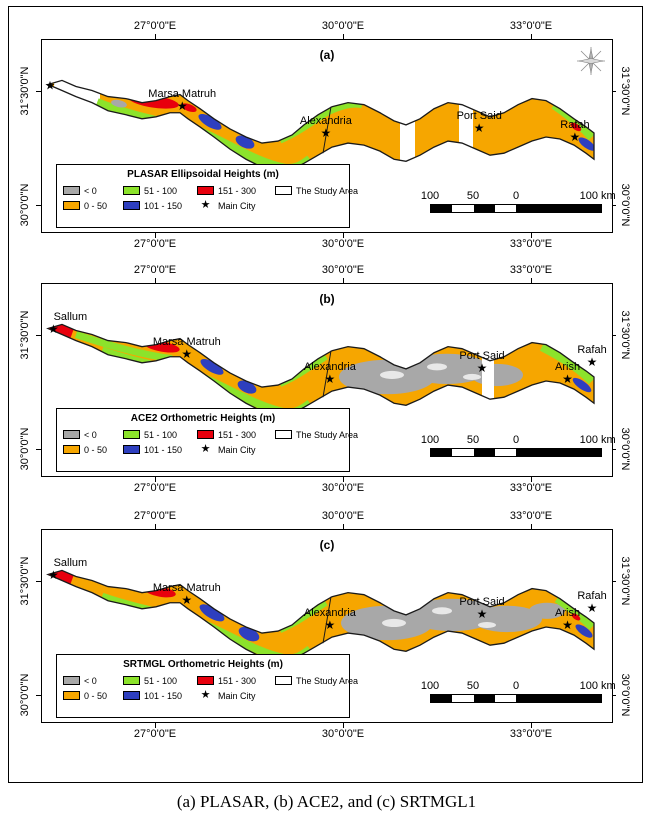 The width and height of the screenshot is (653, 828). I want to click on legend-item: 51 - 100, so click(159, 191).